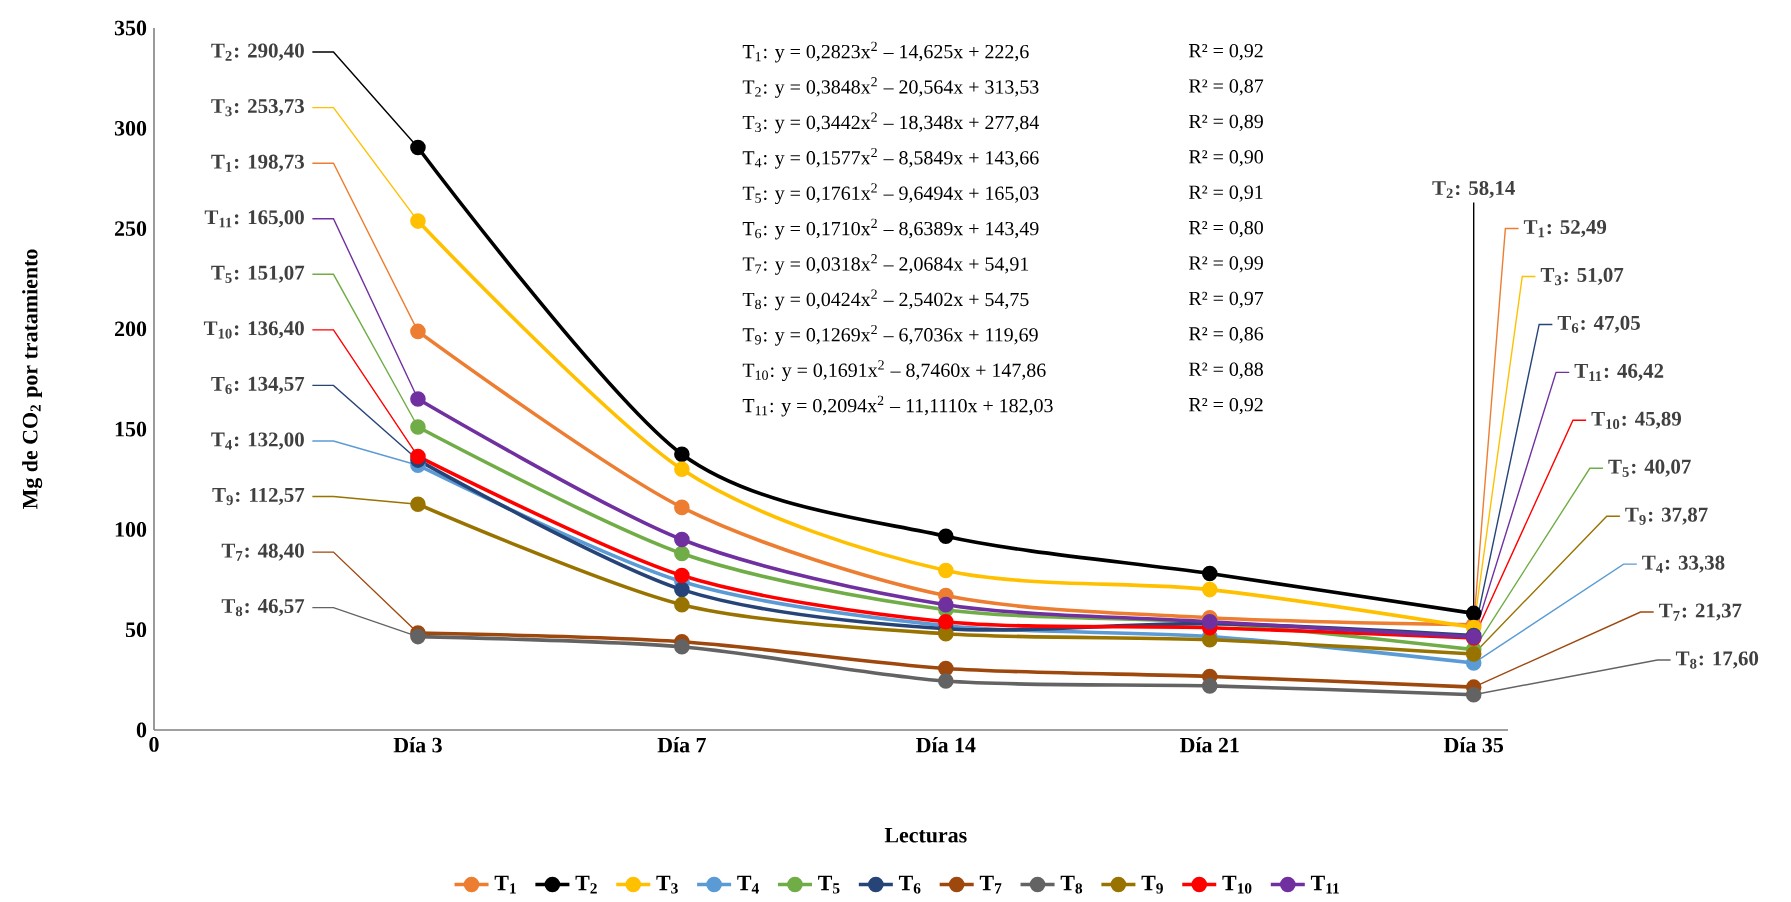 This screenshot has width=1791, height=902. I want to click on y-tick-label: 250, so click(130, 228).